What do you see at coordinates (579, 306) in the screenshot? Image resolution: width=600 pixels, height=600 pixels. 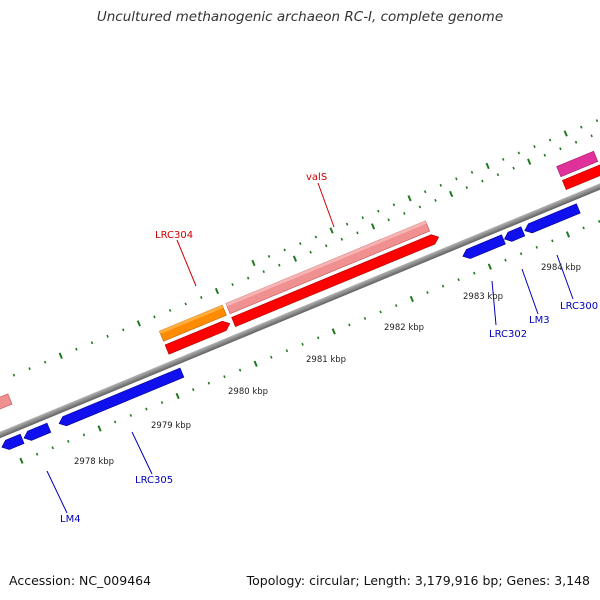 I see `label-lrc300: LRC300` at bounding box center [579, 306].